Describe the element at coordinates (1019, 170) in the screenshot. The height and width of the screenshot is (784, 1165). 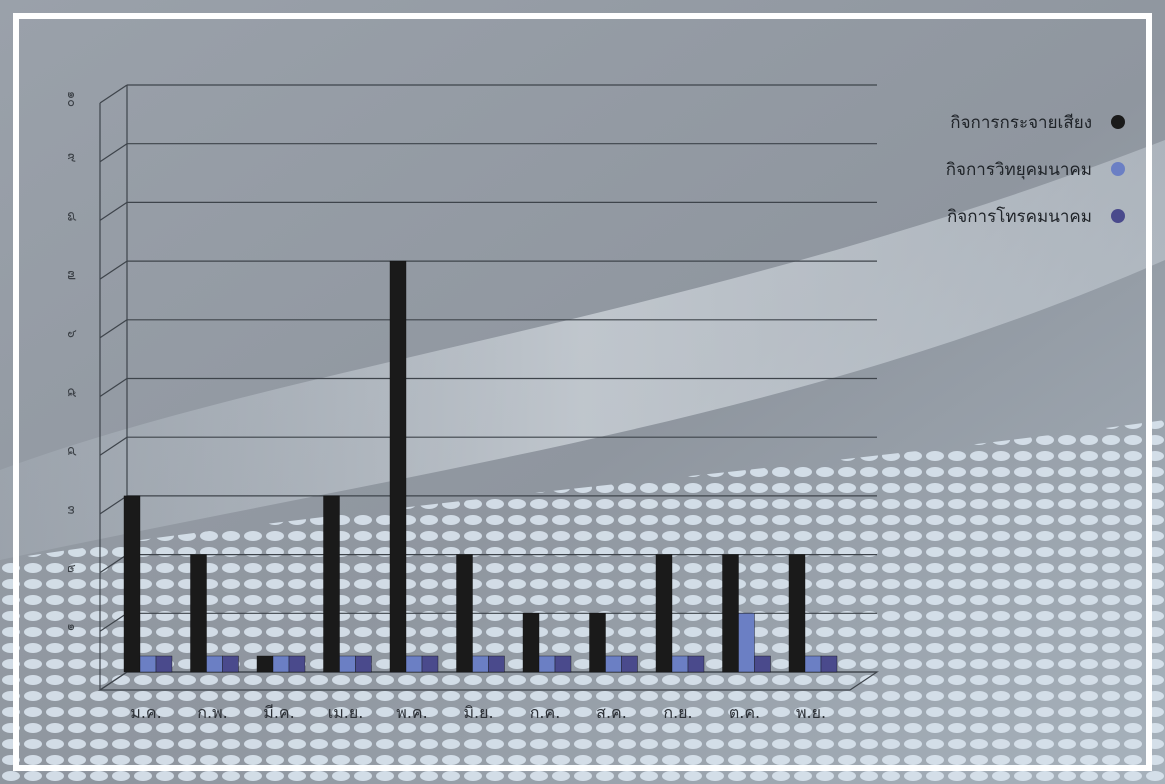
I see `legend-label: กิจการวิทยุคมนาคม` at that location.